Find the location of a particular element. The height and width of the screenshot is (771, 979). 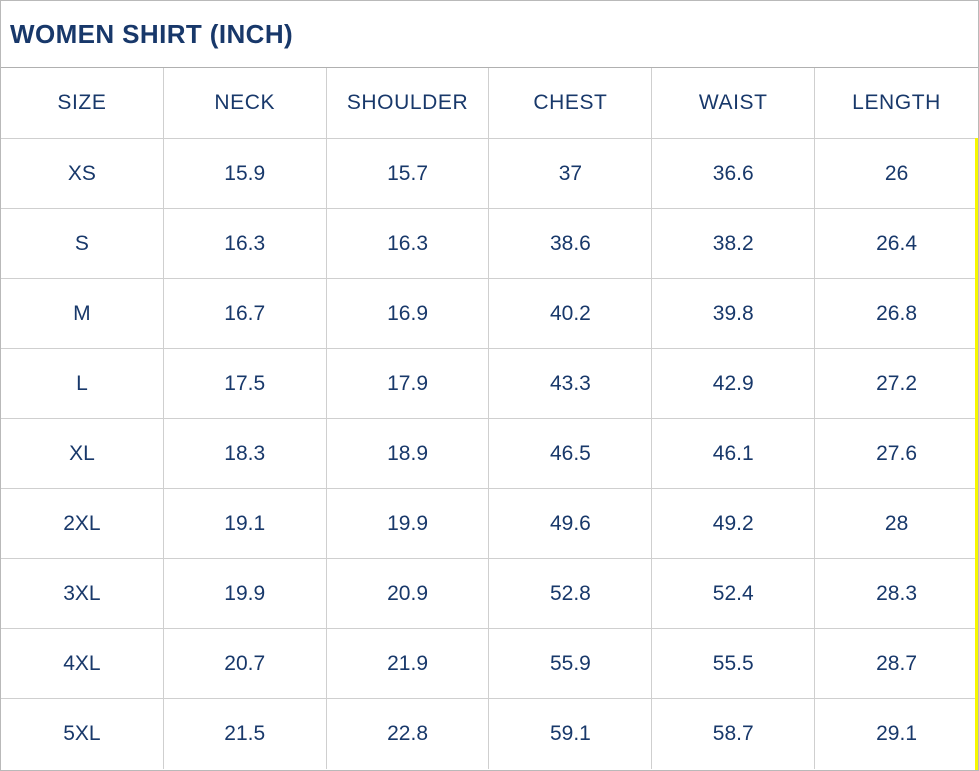

table-cell: 38.2 is located at coordinates (734, 244).